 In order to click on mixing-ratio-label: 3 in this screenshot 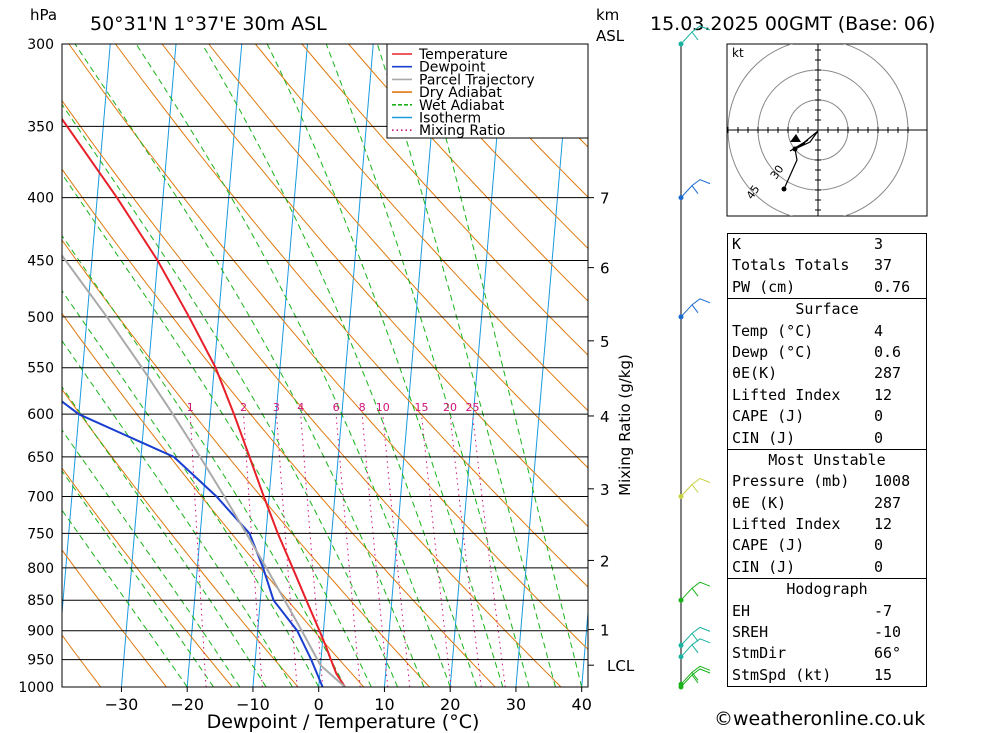, I will do `click(276, 407)`.